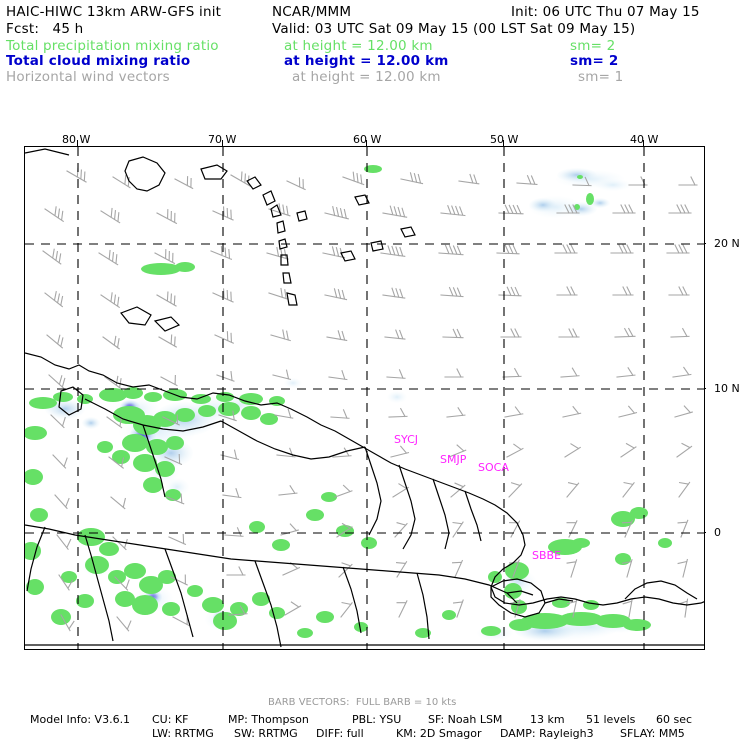 This screenshot has width=740, height=740. Describe the element at coordinates (366, 143) in the screenshot. I see `lon-tick-60w` at that location.